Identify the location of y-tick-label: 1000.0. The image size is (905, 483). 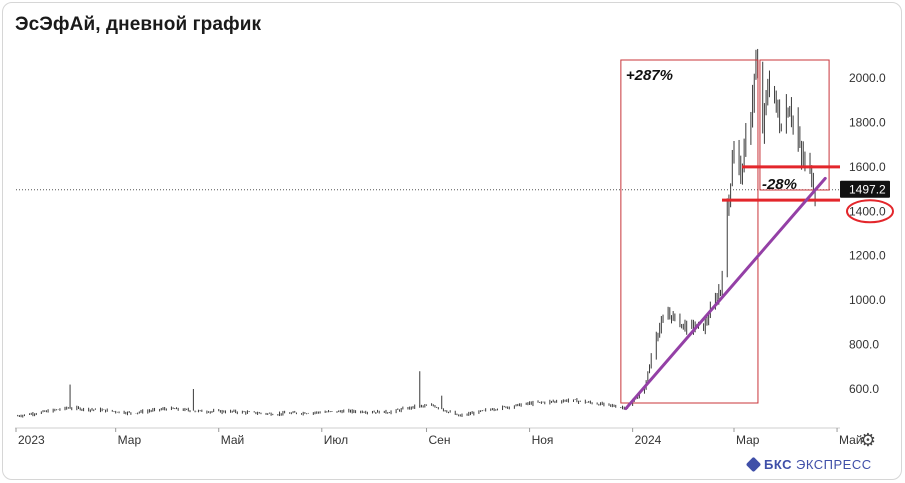
(867, 300).